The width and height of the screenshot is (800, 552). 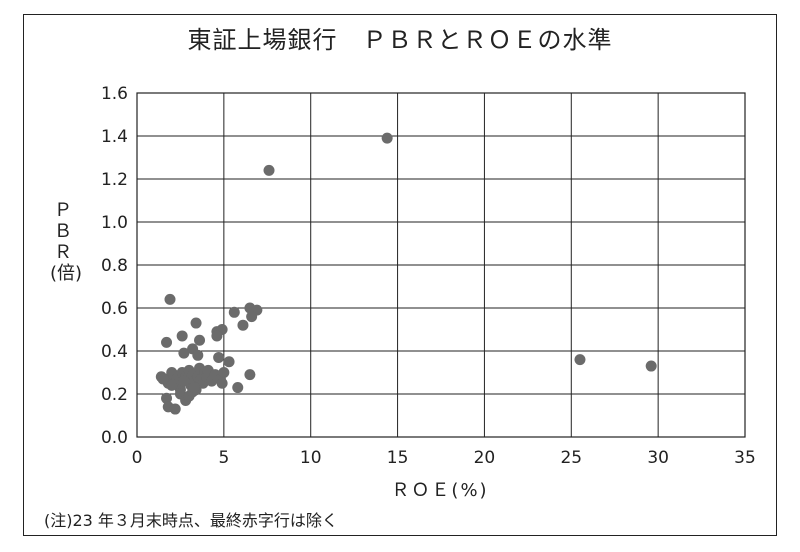 What do you see at coordinates (114, 137) in the screenshot?
I see `y-tick-label: 1.4` at bounding box center [114, 137].